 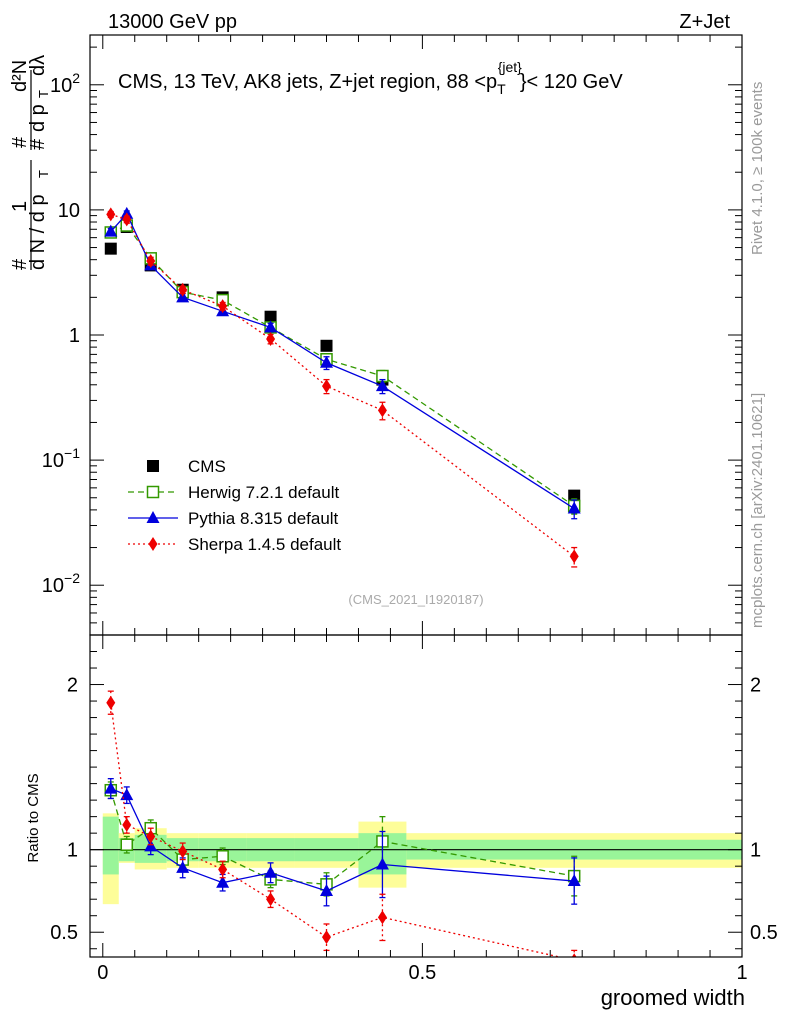 I want to click on y-axis-label-upper: # 1 d N / d p T # d²N # d p T dλ, so click(x=30, y=162).